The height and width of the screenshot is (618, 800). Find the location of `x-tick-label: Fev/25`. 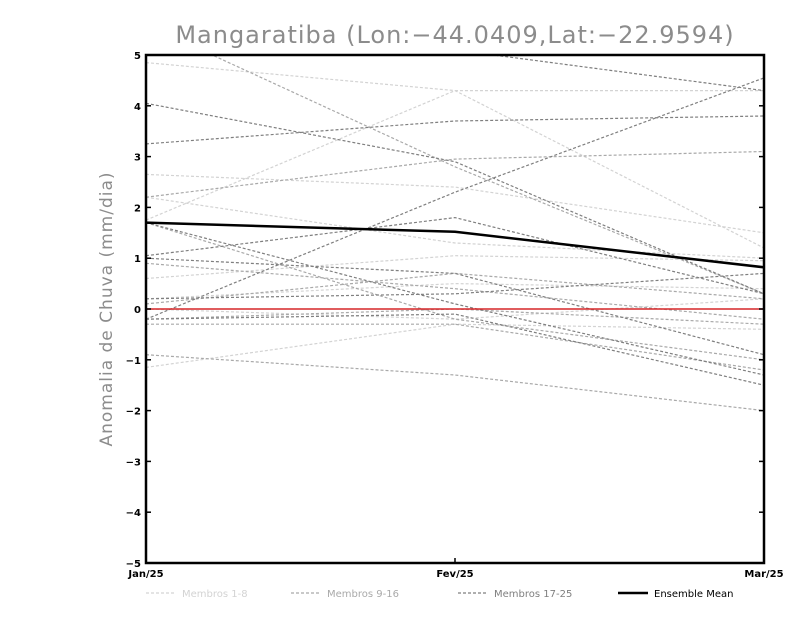

x-tick-label: Fev/25 is located at coordinates (454, 574).